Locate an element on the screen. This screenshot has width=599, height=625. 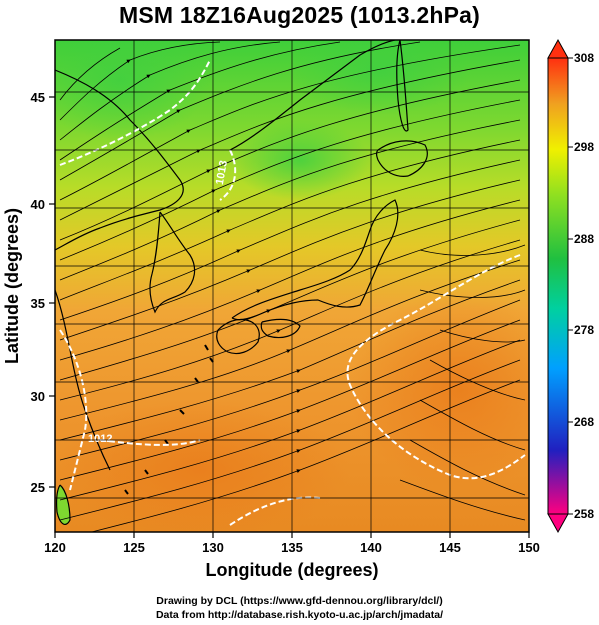
colorbar-label: 278 is located at coordinates (584, 330).